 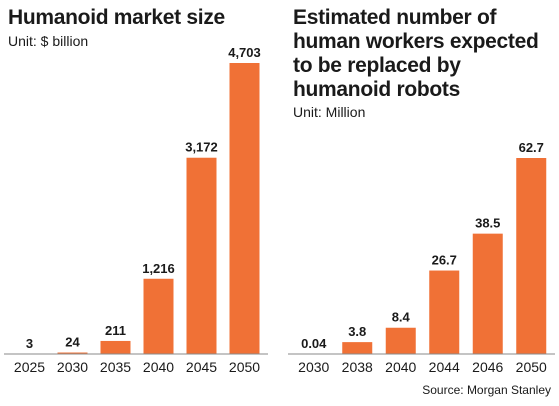 I want to click on workers-replaced-bar-2040, so click(x=400, y=340).